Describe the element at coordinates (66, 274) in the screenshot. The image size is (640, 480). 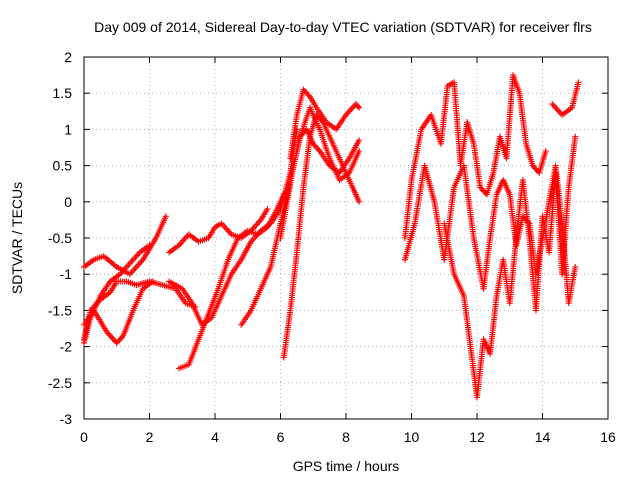
I see `y-tick-label: -1` at that location.